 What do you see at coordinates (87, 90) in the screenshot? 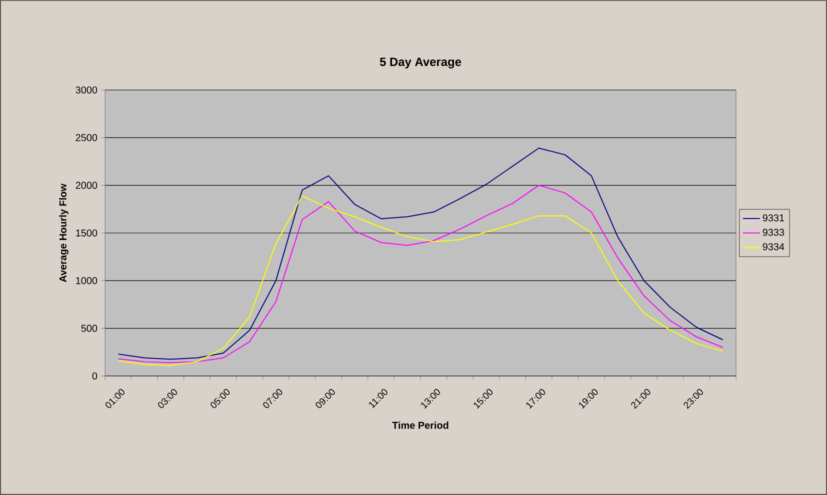
I see `y-tick-label: 3000` at bounding box center [87, 90].